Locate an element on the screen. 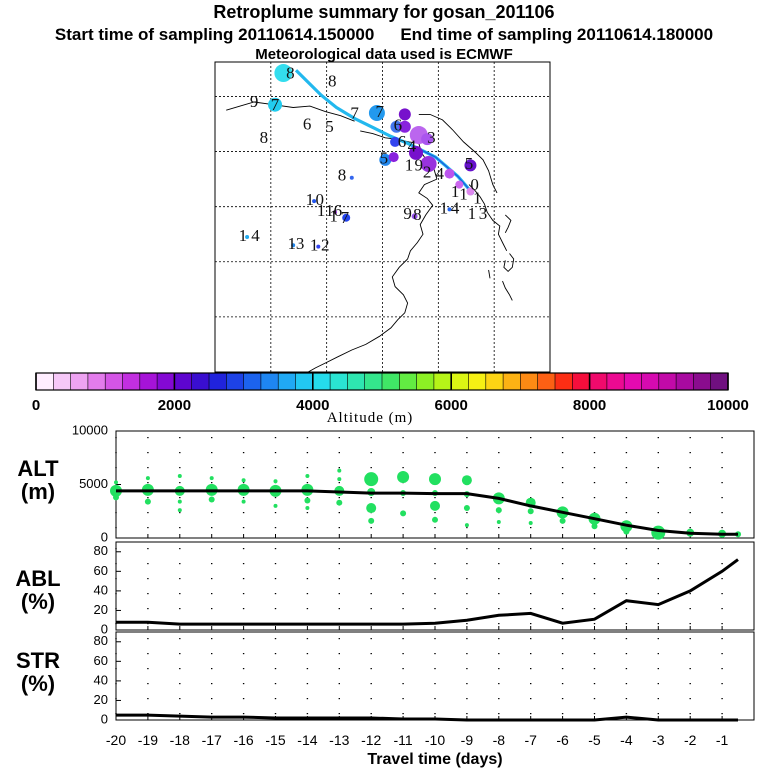 Image resolution: width=768 pixels, height=768 pixels. alt-ylabel: ALT is located at coordinates (38, 468).